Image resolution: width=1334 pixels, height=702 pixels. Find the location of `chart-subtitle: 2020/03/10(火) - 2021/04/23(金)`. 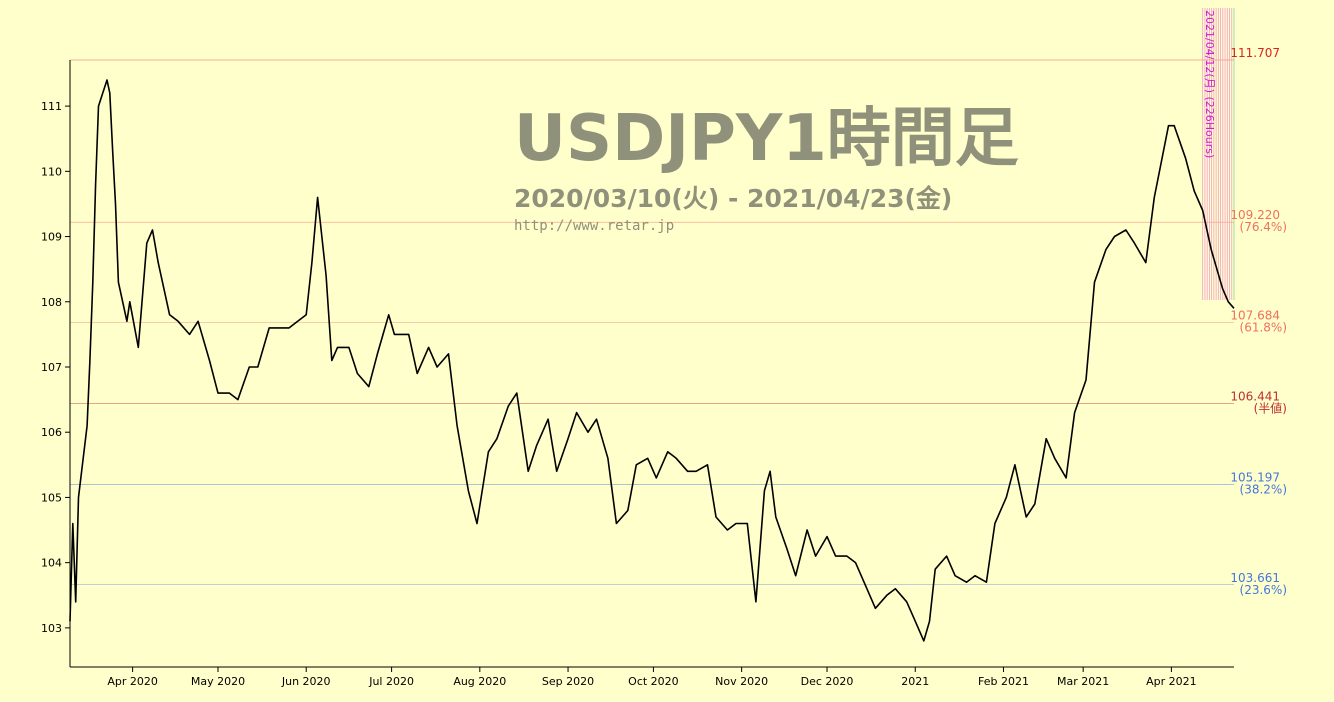

chart-subtitle: 2020/03/10(火) - 2021/04/23(金) is located at coordinates (733, 198).